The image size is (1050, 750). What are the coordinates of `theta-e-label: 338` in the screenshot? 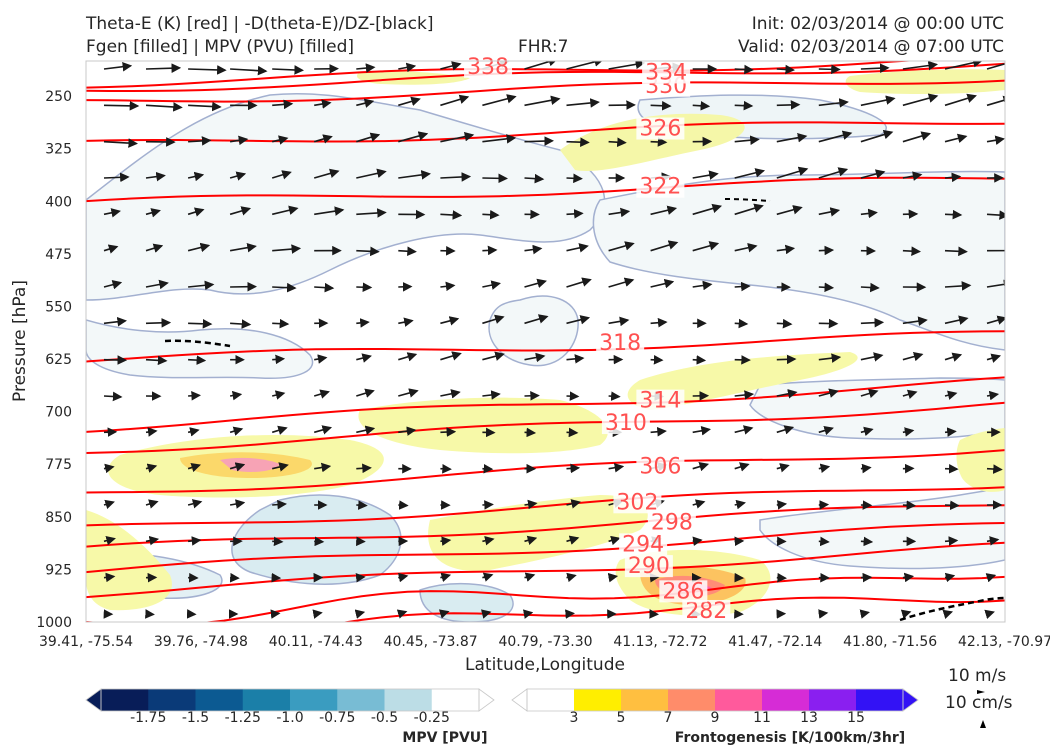 It's located at (488, 67).